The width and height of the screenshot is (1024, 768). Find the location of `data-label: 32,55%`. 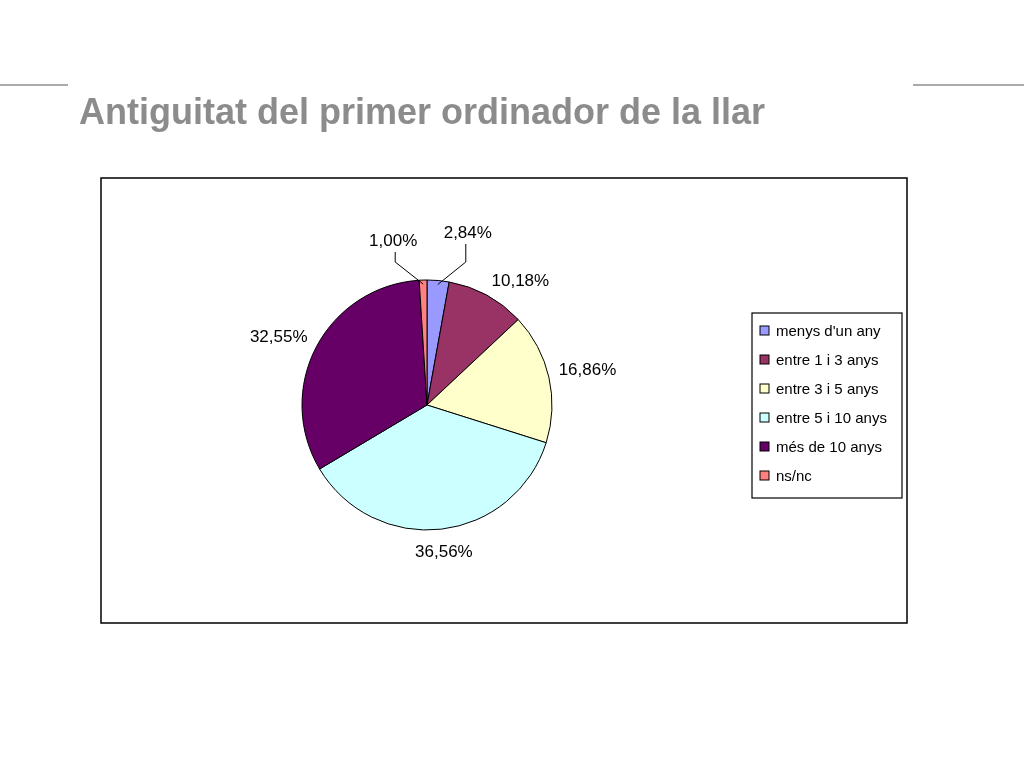

data-label: 32,55% is located at coordinates (278, 337).